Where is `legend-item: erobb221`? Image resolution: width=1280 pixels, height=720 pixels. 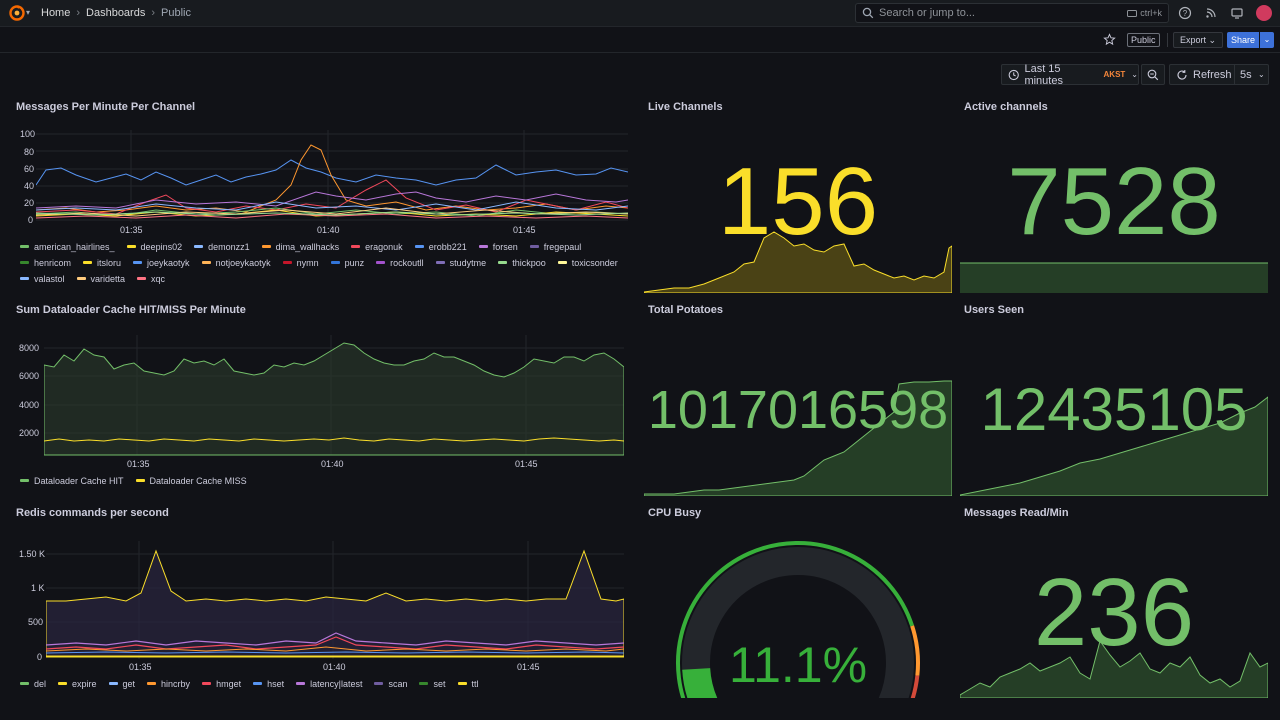 legend-item: erobb221 is located at coordinates (440, 246).